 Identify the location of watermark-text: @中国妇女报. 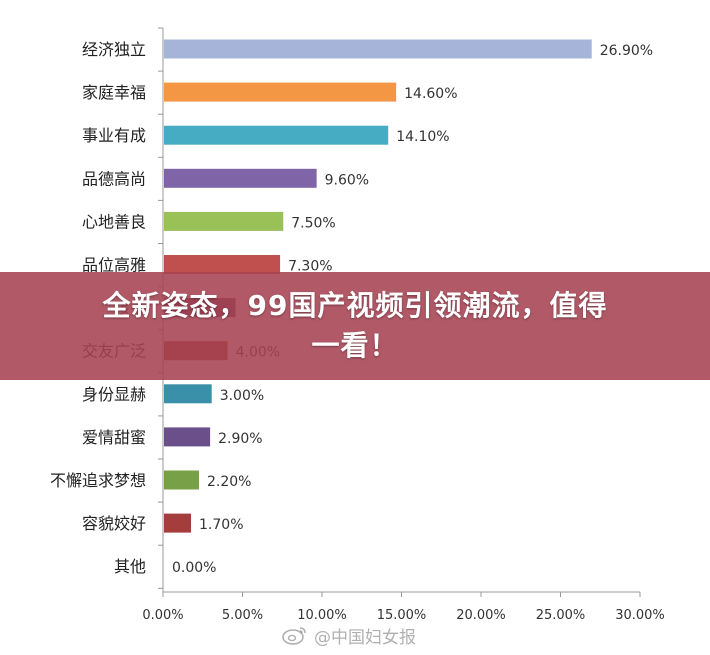
(365, 637).